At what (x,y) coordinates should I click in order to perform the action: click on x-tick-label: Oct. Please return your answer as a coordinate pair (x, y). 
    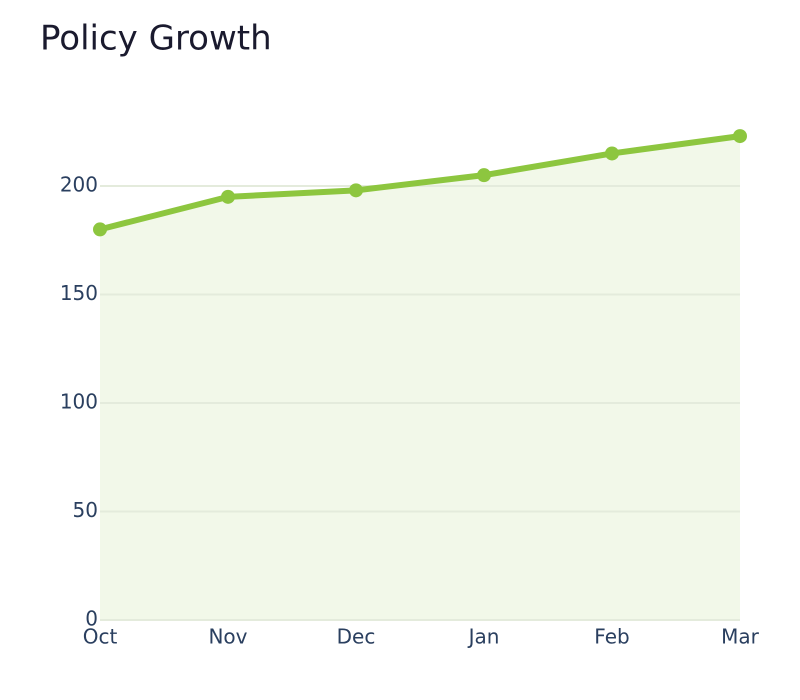
    Looking at the image, I should click on (100, 637).